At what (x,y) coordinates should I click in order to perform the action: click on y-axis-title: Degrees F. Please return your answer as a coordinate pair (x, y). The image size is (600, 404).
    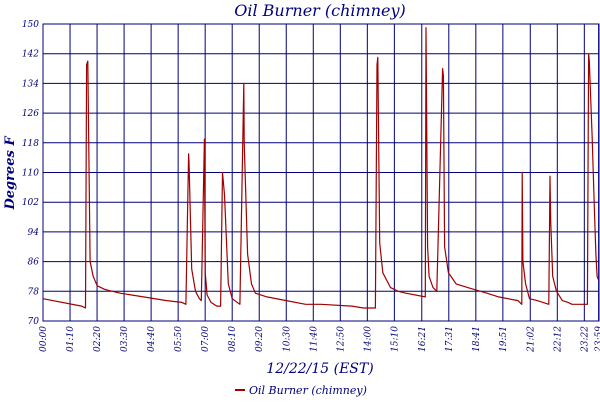
    Looking at the image, I should click on (10, 173).